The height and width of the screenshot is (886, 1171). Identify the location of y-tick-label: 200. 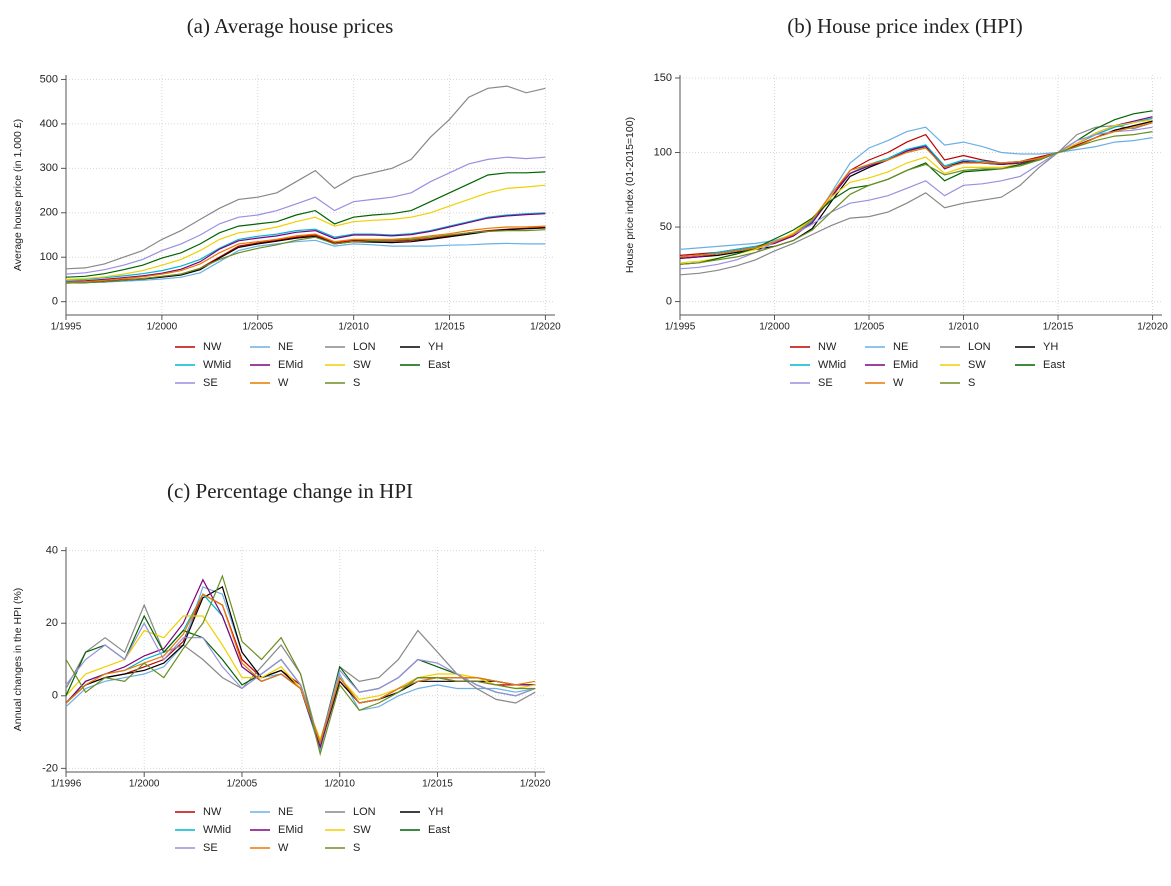
(49, 213).